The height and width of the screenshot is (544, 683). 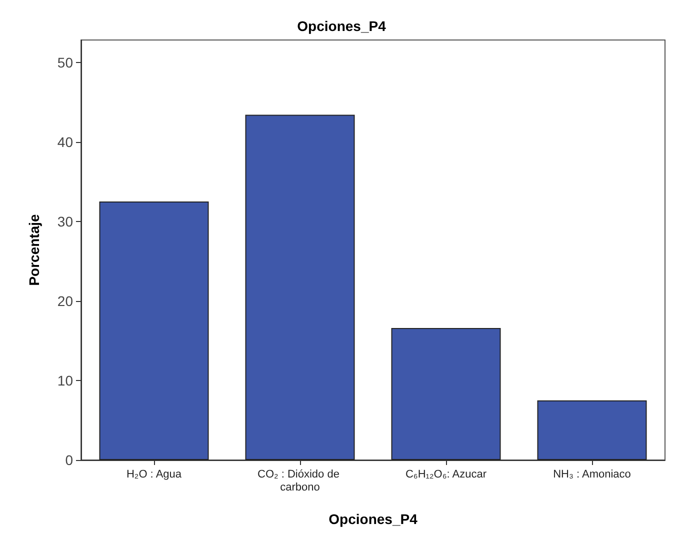 What do you see at coordinates (592, 474) in the screenshot?
I see `x-tick-label: NH₃ : Amoniaco` at bounding box center [592, 474].